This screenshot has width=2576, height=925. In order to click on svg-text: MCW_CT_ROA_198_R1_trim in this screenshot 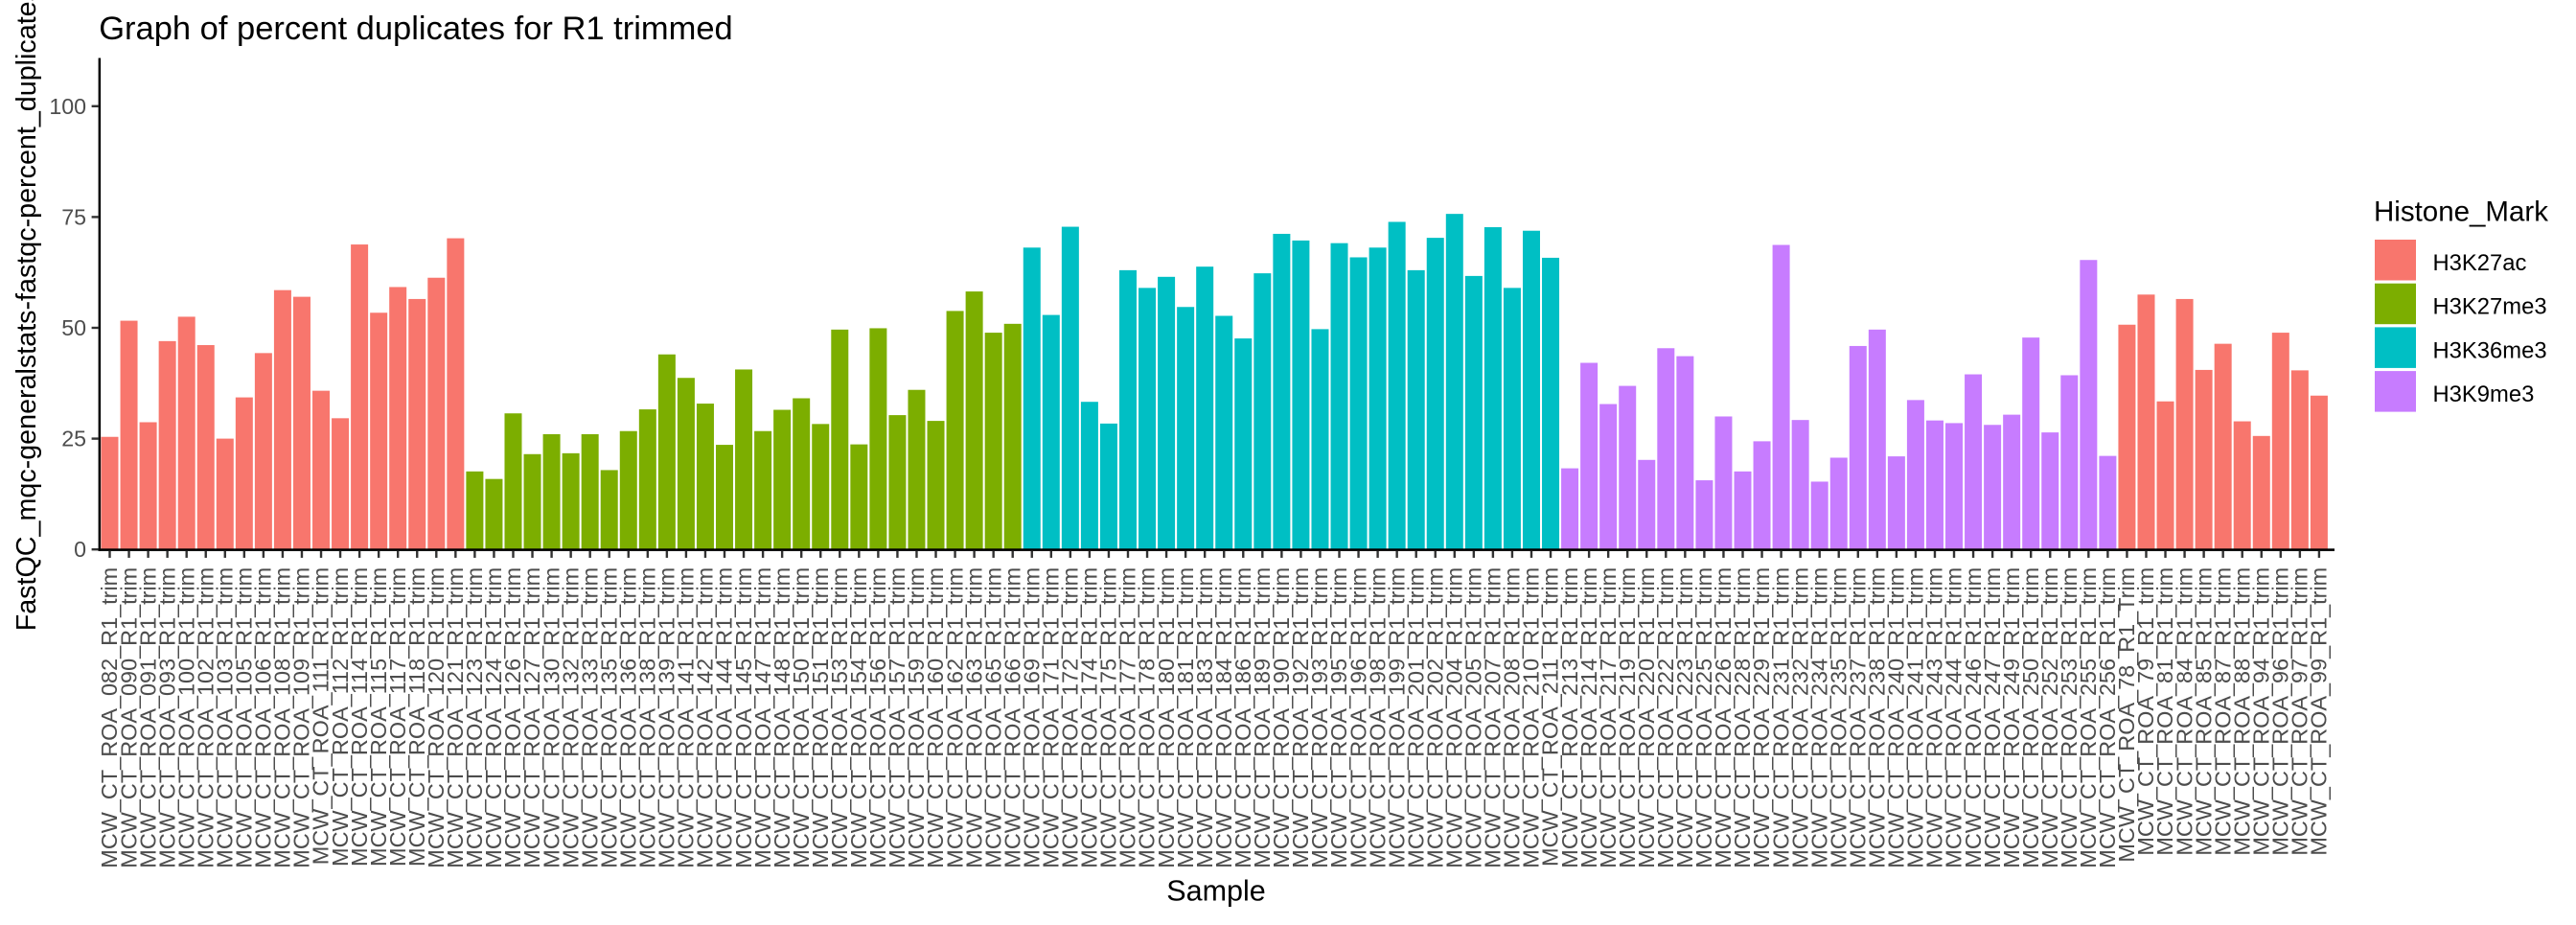, I will do `click(1377, 717)`.